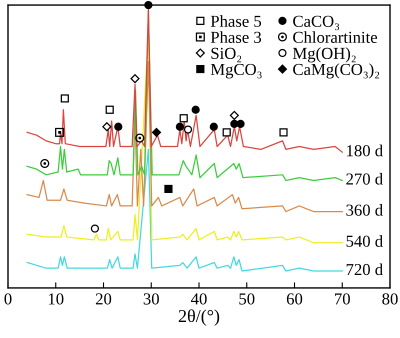 This screenshot has height=338, width=400. Describe the element at coordinates (56, 299) in the screenshot. I see `x-tick-label: 10` at that location.